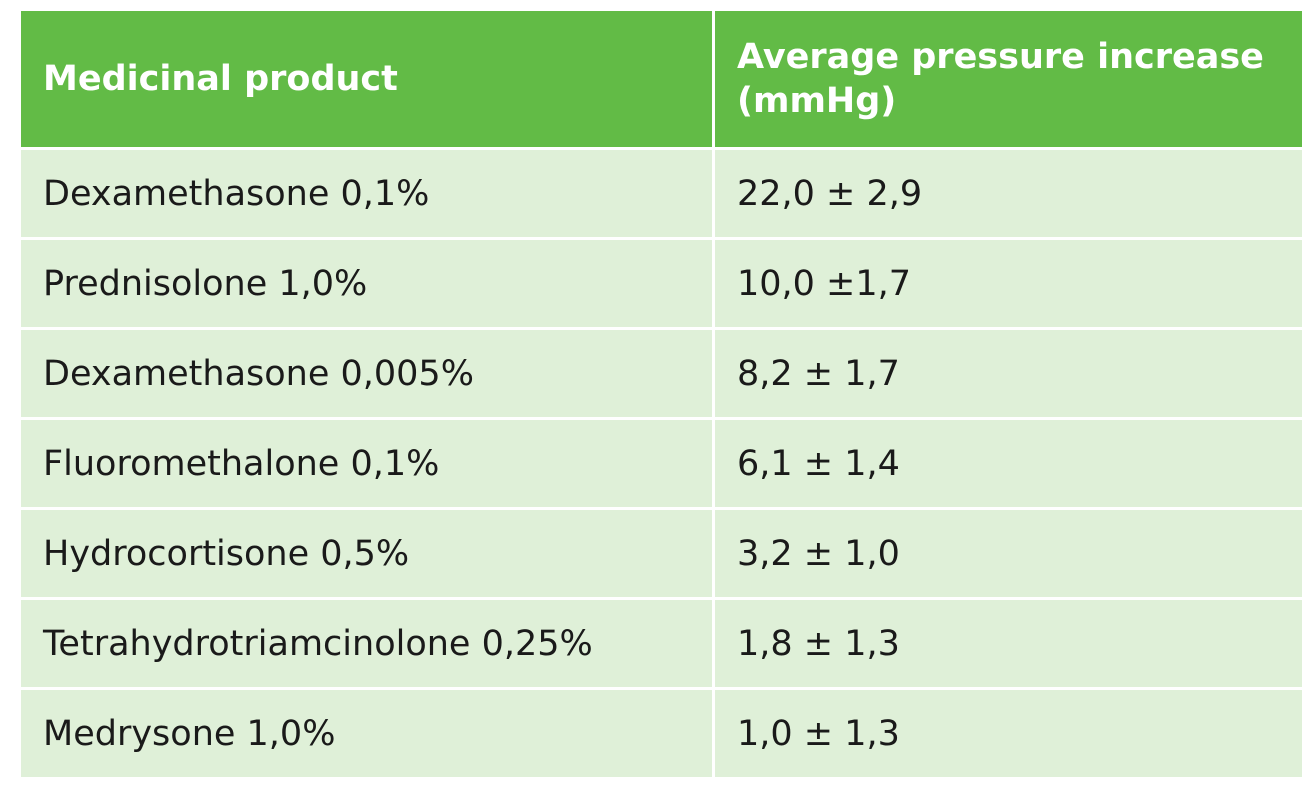  What do you see at coordinates (1008, 79) in the screenshot?
I see `header-average-pressure-increase: Average pressure increase (mmHg)` at bounding box center [1008, 79].